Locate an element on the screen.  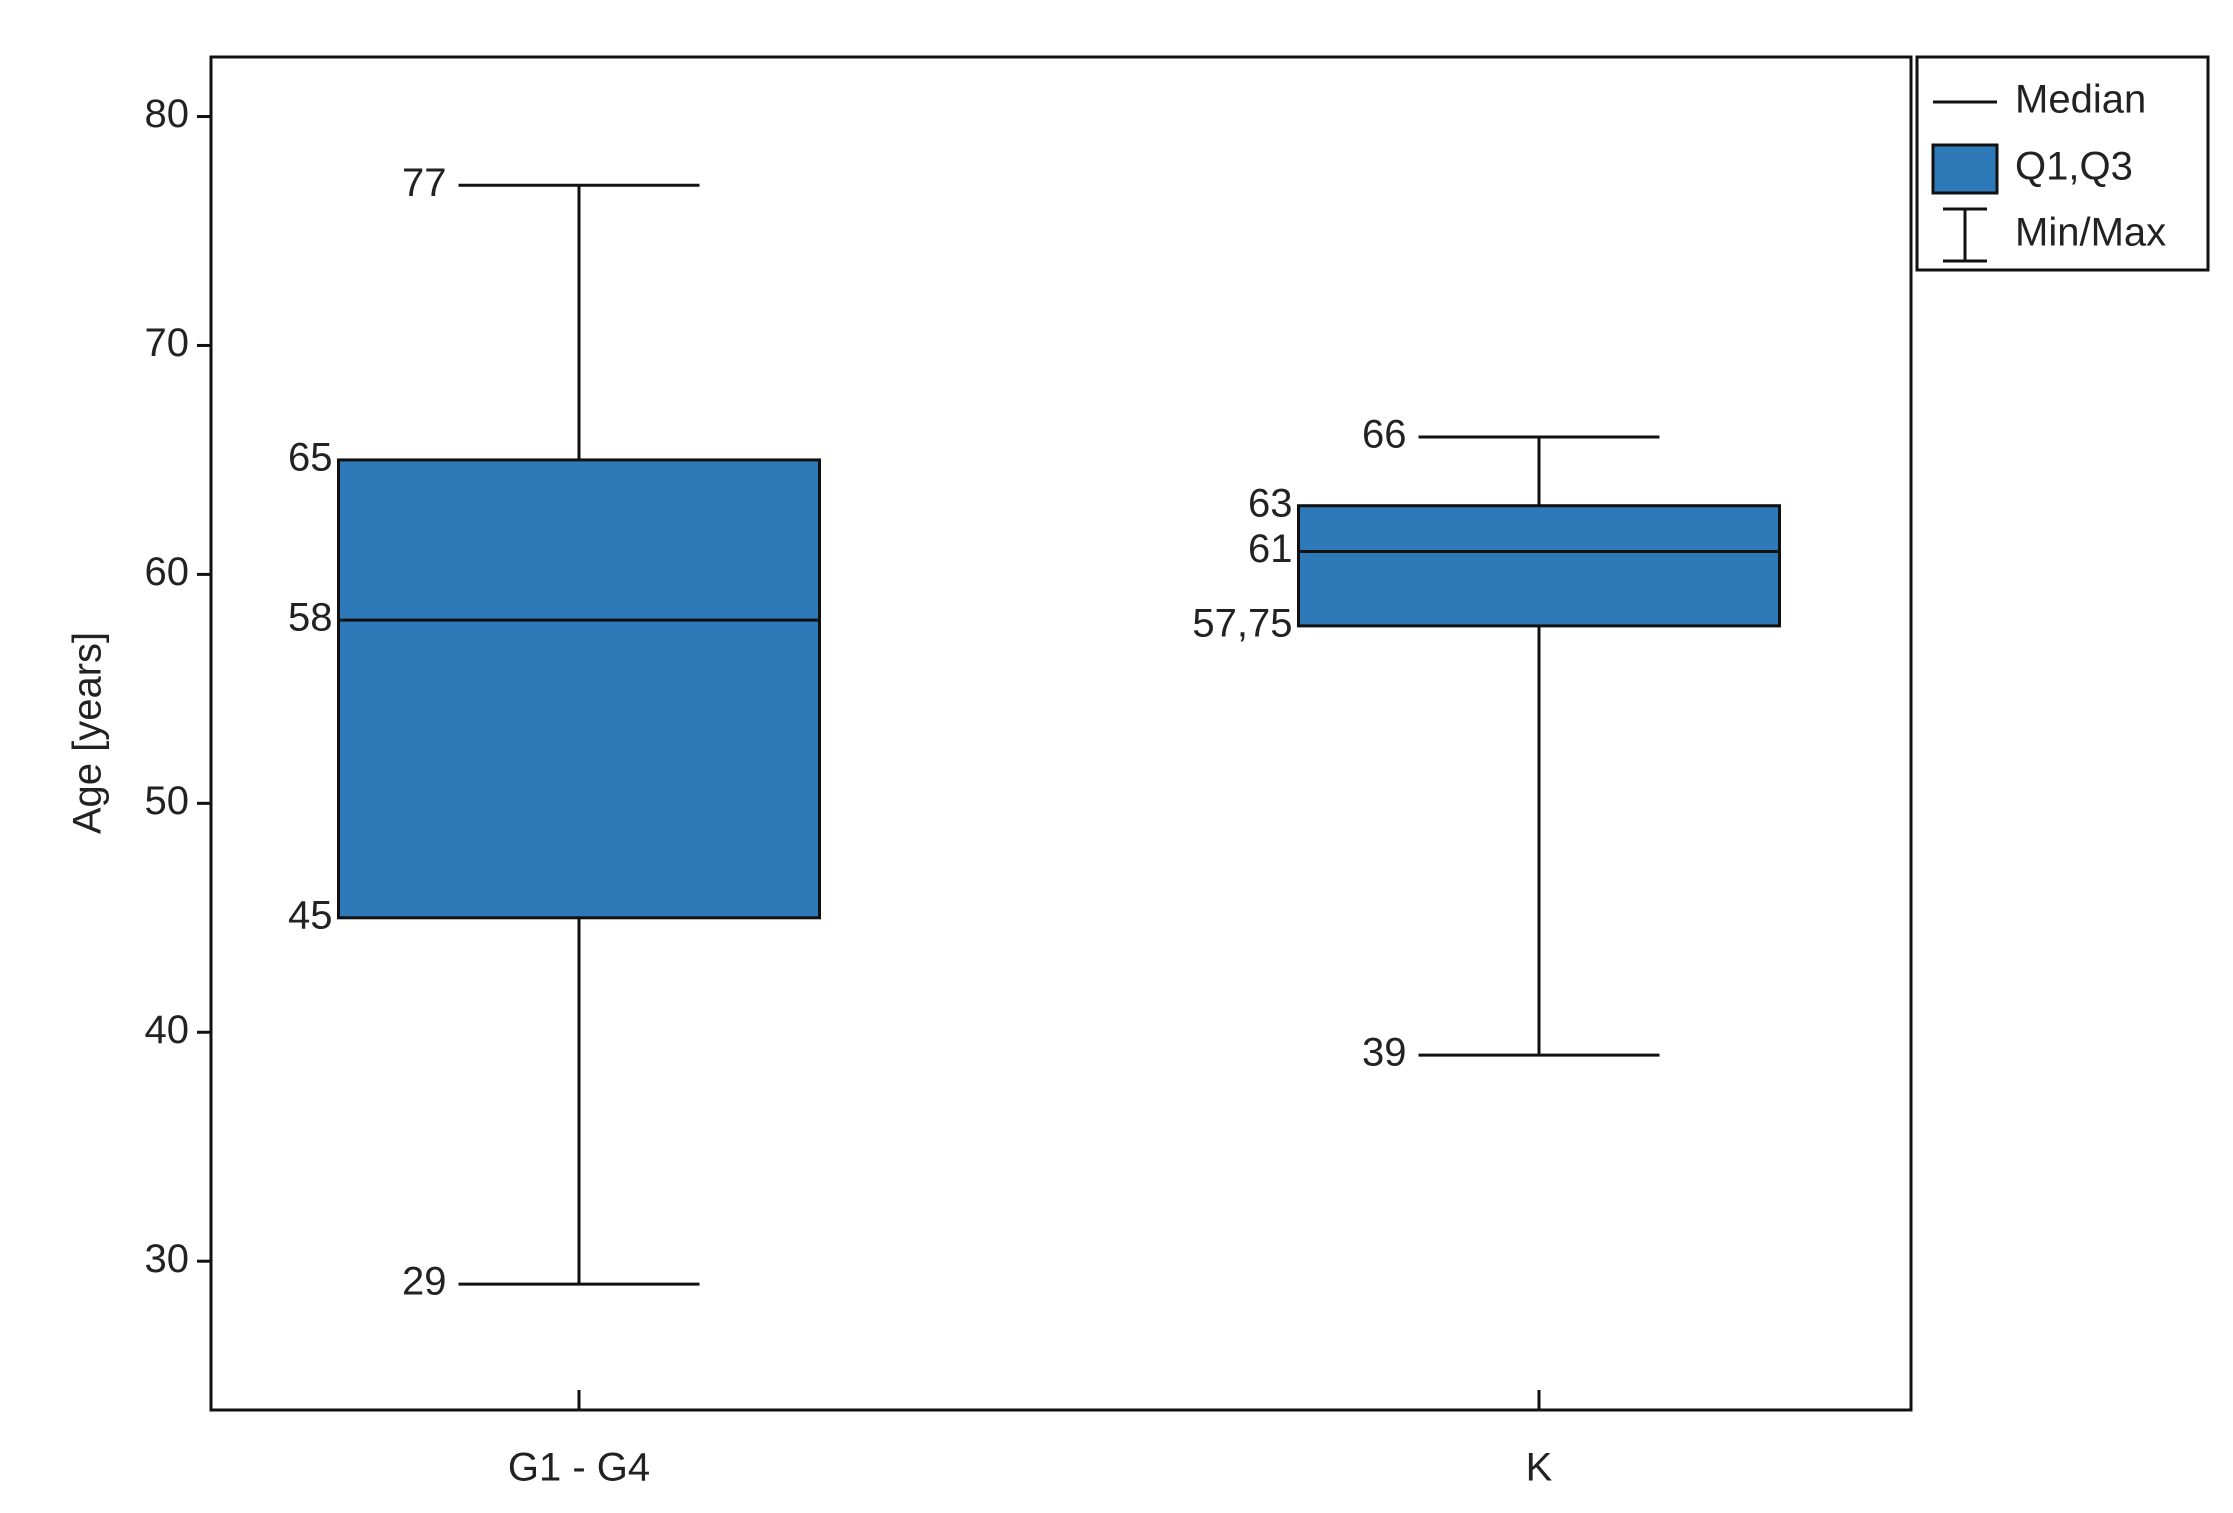
max-label: 77 is located at coordinates (424, 183).